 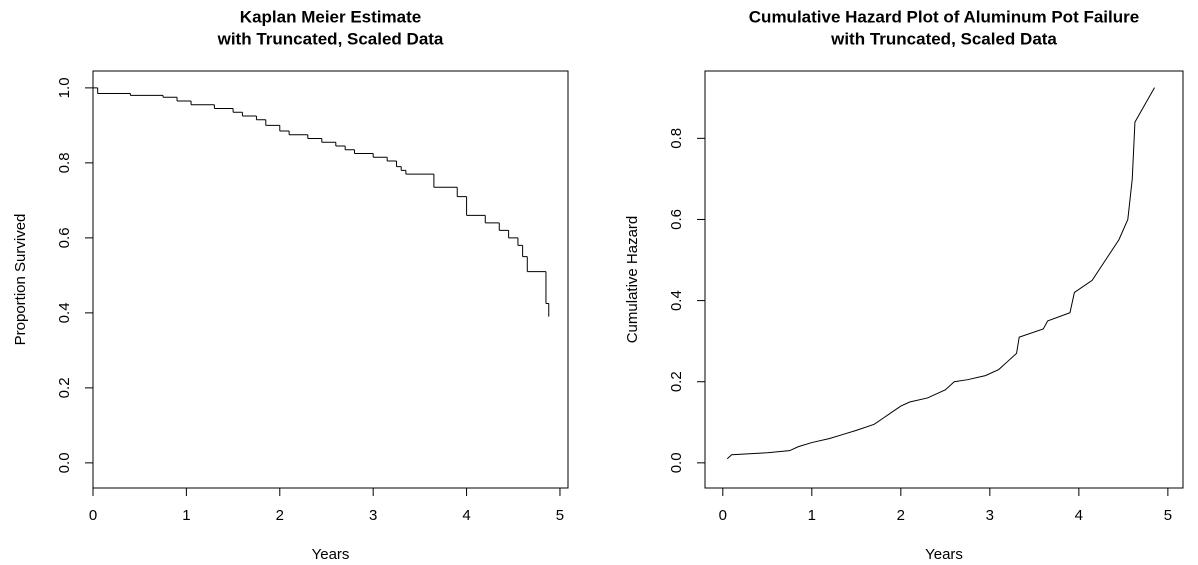 What do you see at coordinates (330, 16) in the screenshot?
I see `chart-title: Kaplan Meier Estimate` at bounding box center [330, 16].